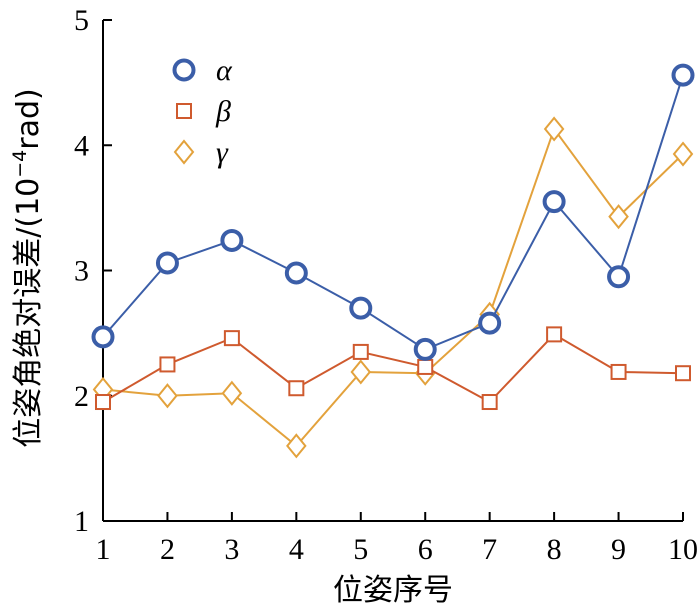 The image size is (700, 615). I want to click on legend-item-beta: β, so click(203, 111).